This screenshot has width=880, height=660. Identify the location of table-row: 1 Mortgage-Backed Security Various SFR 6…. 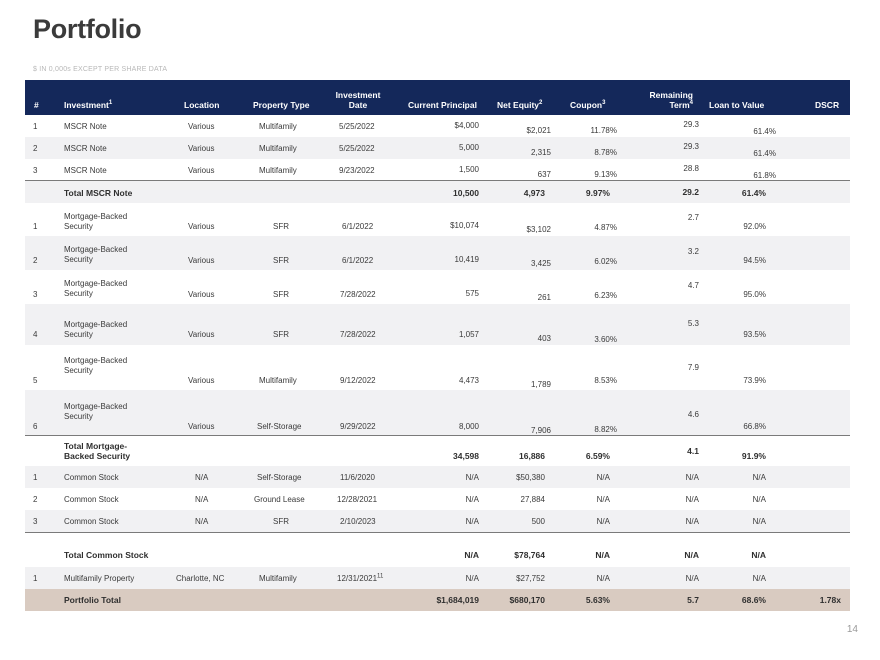
(437, 219).